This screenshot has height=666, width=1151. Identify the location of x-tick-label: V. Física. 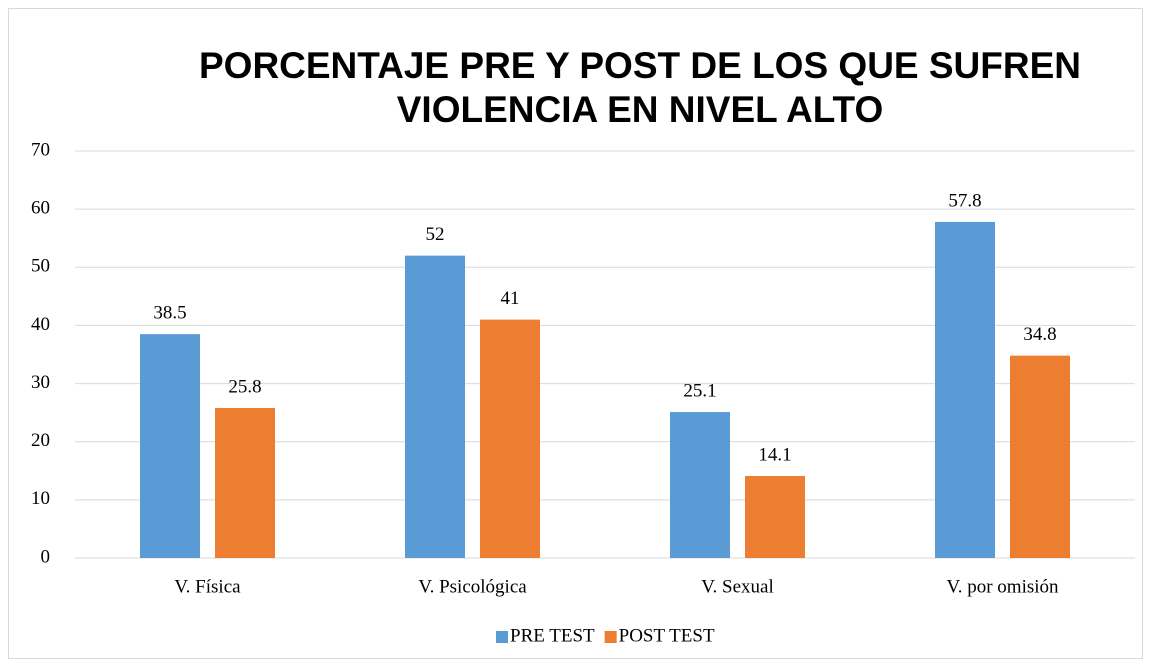
(207, 586).